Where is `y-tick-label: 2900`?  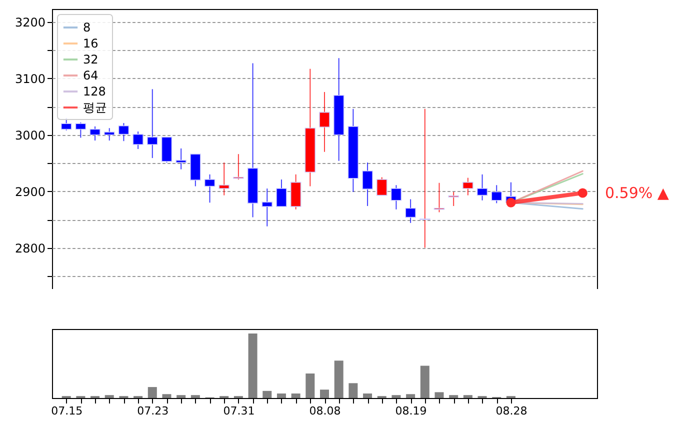 y-tick-label: 2900 is located at coordinates (30, 191).